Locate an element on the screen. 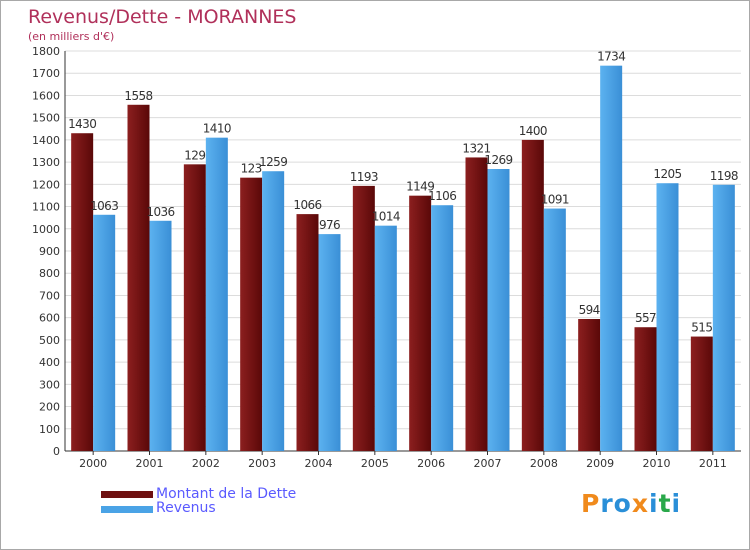 The height and width of the screenshot is (550, 750). bar-dette-2010 is located at coordinates (645, 389).